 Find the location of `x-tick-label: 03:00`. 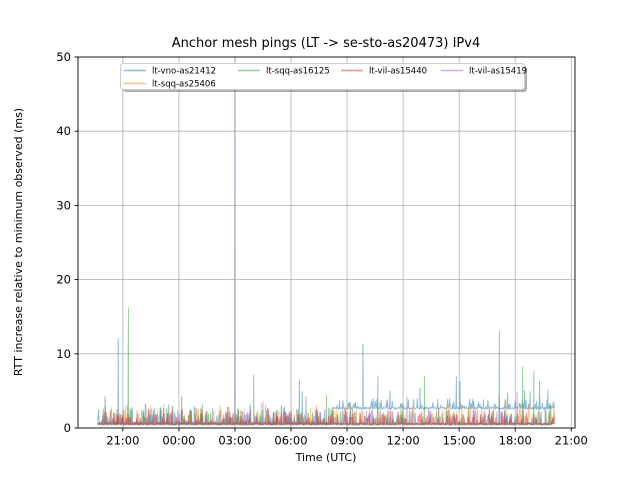

x-tick-label: 03:00 is located at coordinates (234, 441).